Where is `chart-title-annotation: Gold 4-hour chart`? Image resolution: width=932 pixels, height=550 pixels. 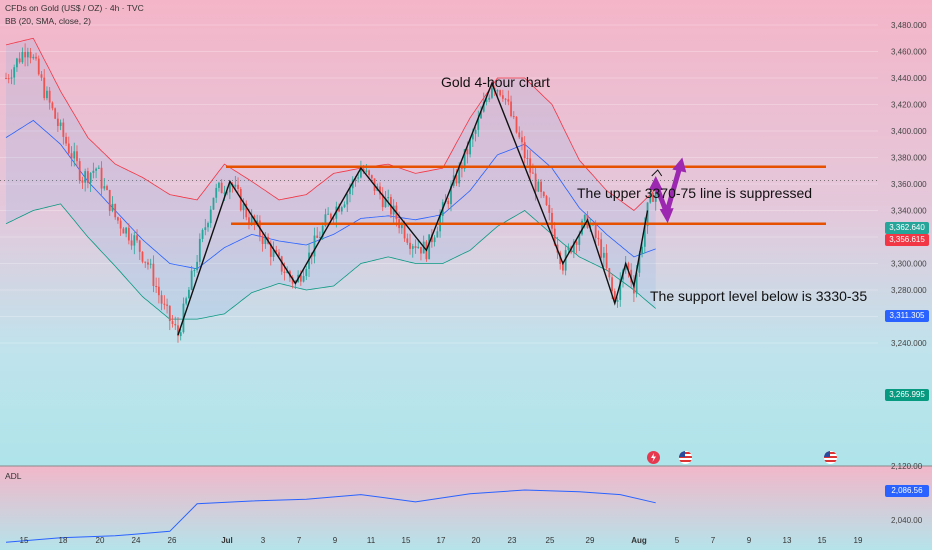 chart-title-annotation: Gold 4-hour chart is located at coordinates (495, 82).